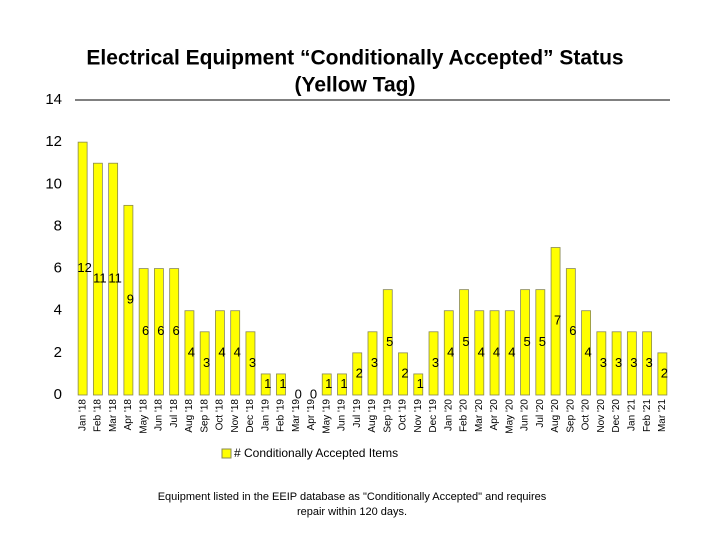  What do you see at coordinates (113, 415) in the screenshot?
I see `x-tick-label: Mar '18` at bounding box center [113, 415].